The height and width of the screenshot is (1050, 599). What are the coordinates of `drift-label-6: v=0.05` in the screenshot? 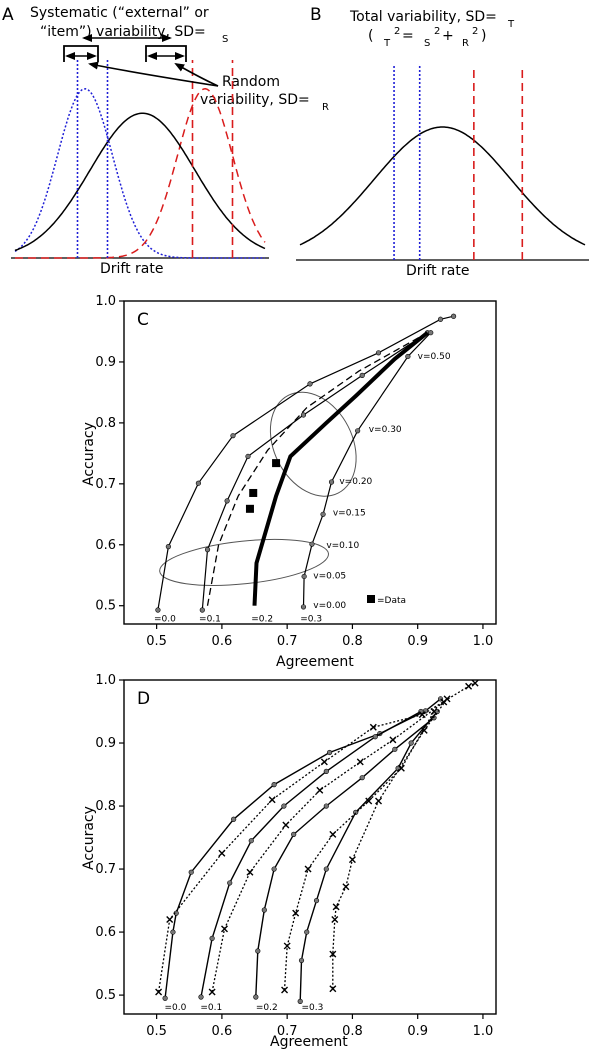 It's located at (329, 576).